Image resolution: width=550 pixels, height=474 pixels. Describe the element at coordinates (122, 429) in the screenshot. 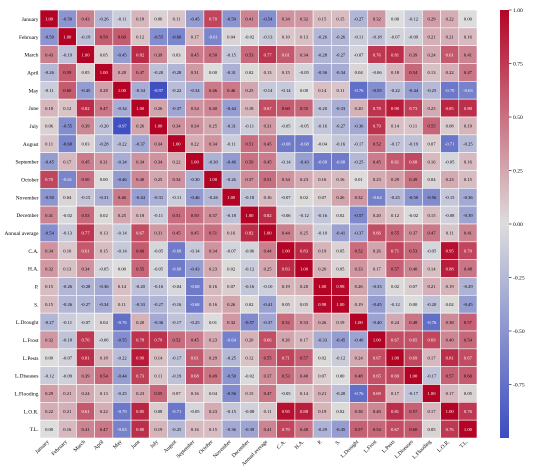

I see `heatmap-cell-label: -0.63` at that location.